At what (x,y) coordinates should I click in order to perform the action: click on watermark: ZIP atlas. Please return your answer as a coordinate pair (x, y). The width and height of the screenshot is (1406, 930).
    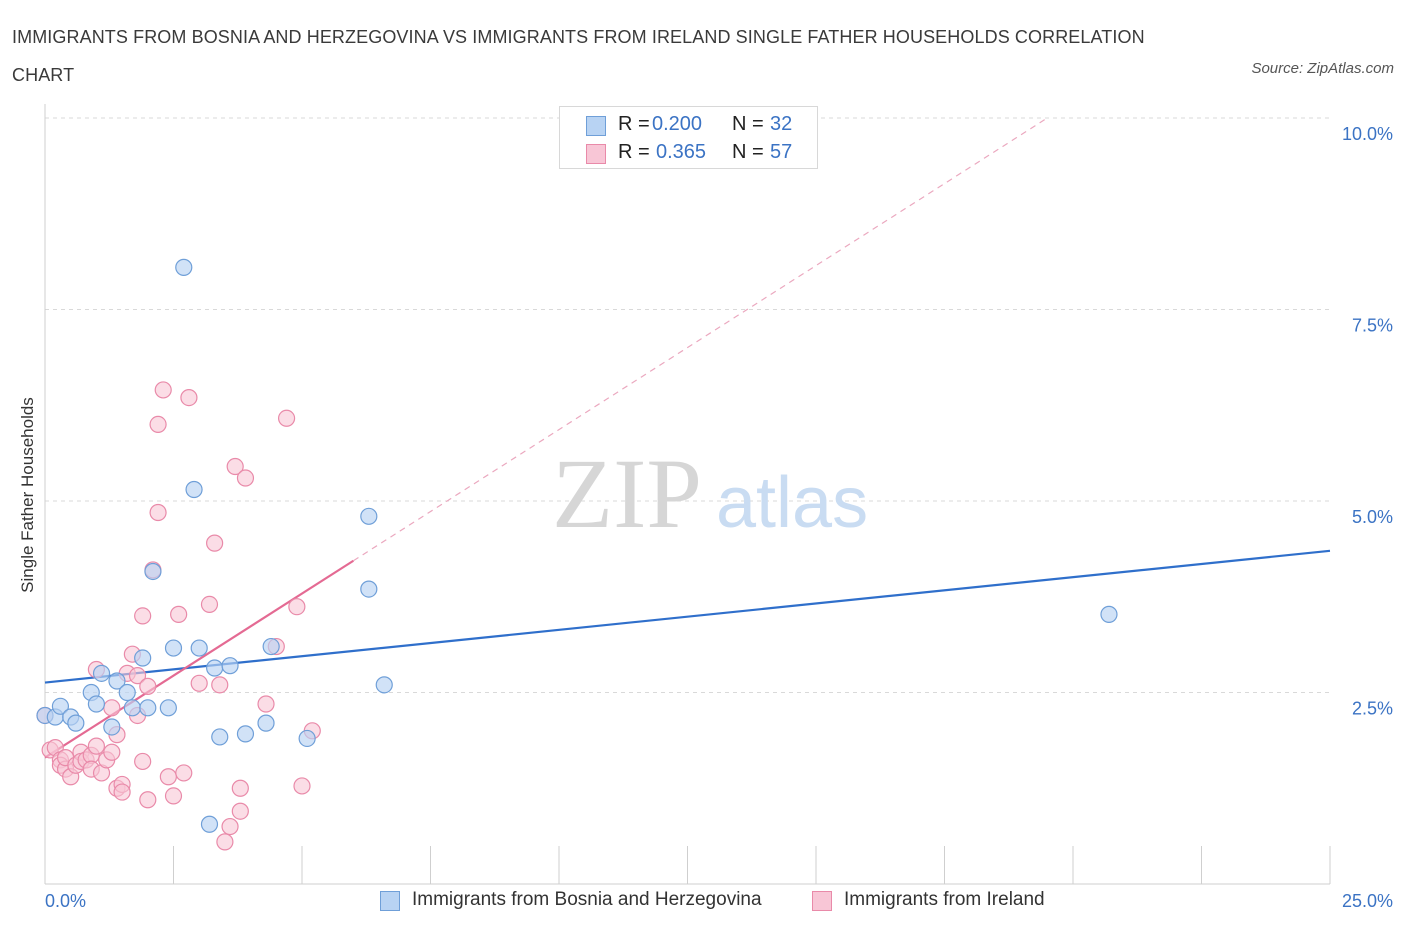
    Looking at the image, I should click on (710, 493).